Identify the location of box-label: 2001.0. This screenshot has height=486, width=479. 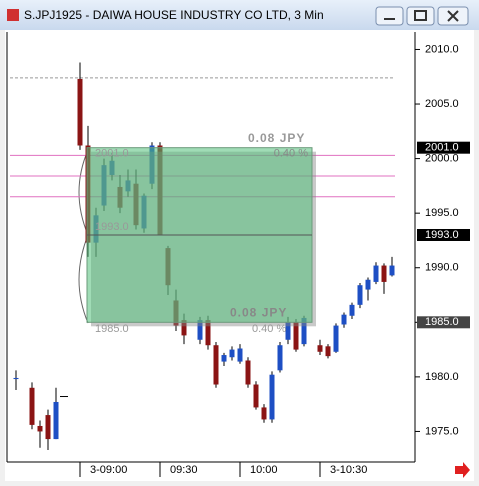
(112, 154).